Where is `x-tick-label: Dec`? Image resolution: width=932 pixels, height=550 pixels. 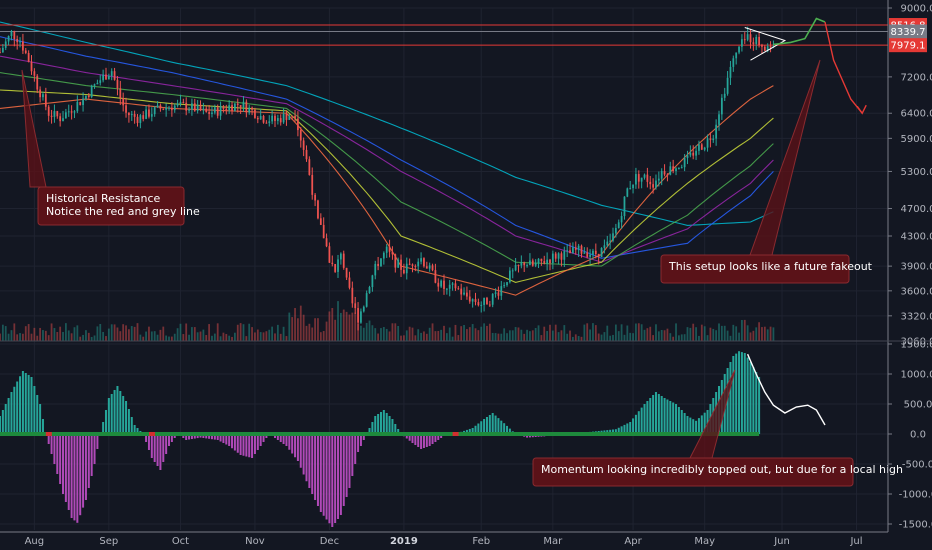 x-tick-label: Dec is located at coordinates (329, 541).